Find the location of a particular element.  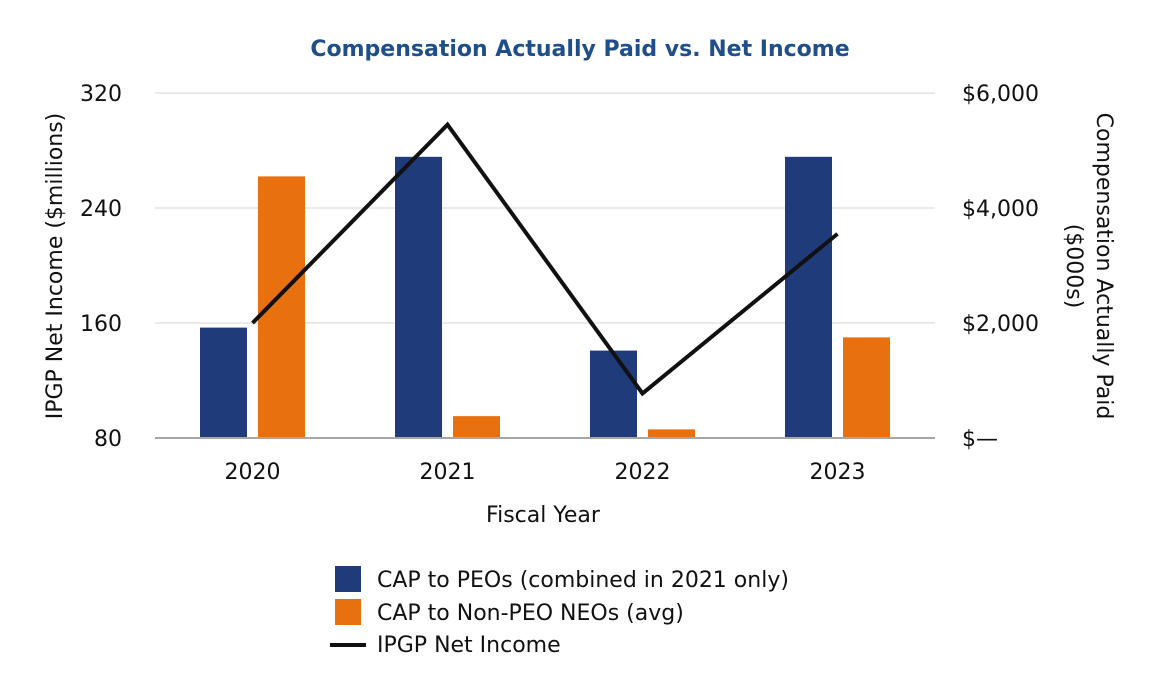

right-tick-label-1: $2,000 is located at coordinates (1000, 324).